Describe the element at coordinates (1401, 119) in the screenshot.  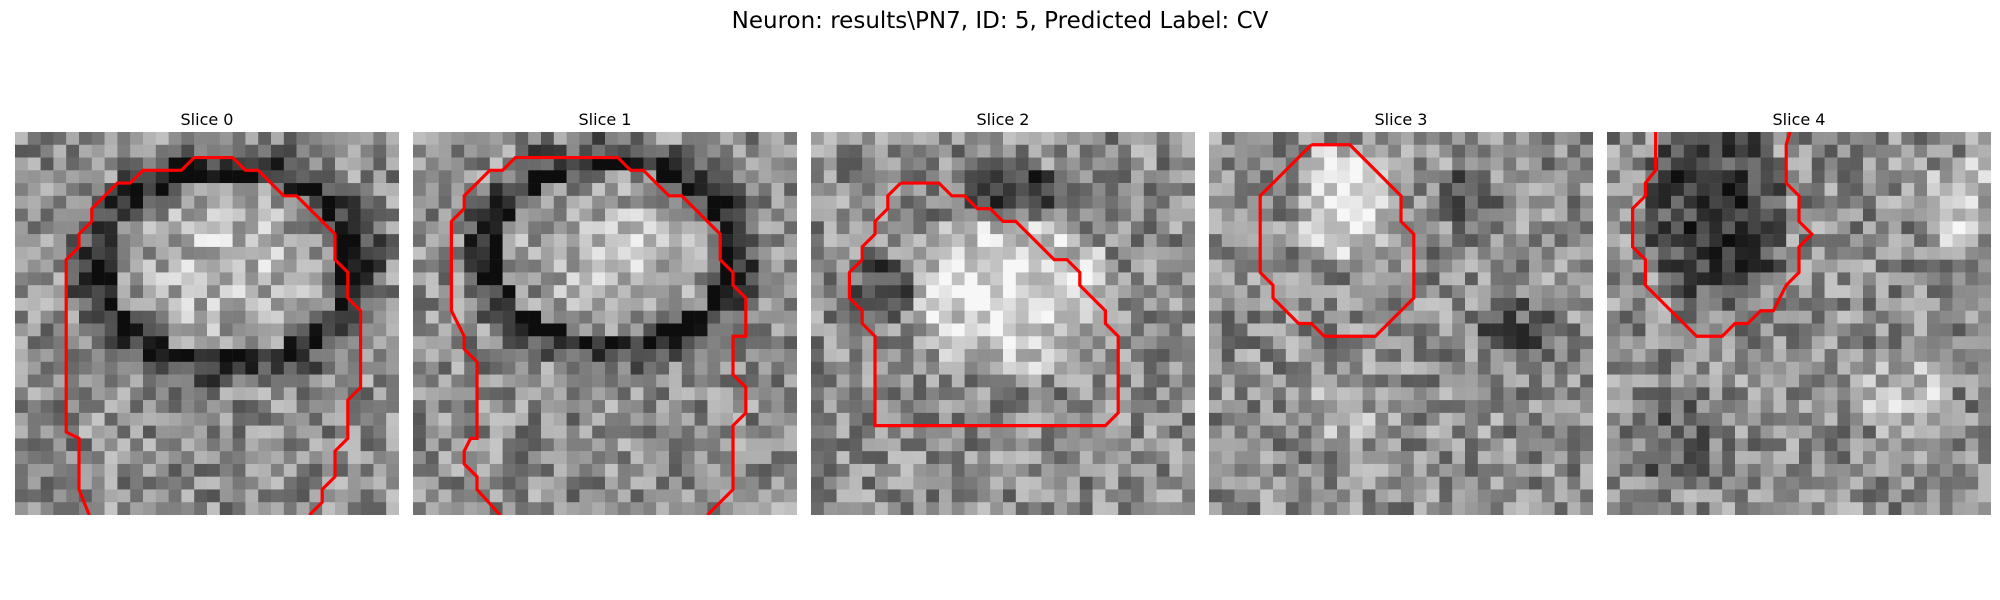
I see `slice-title-3: Slice 3` at that location.